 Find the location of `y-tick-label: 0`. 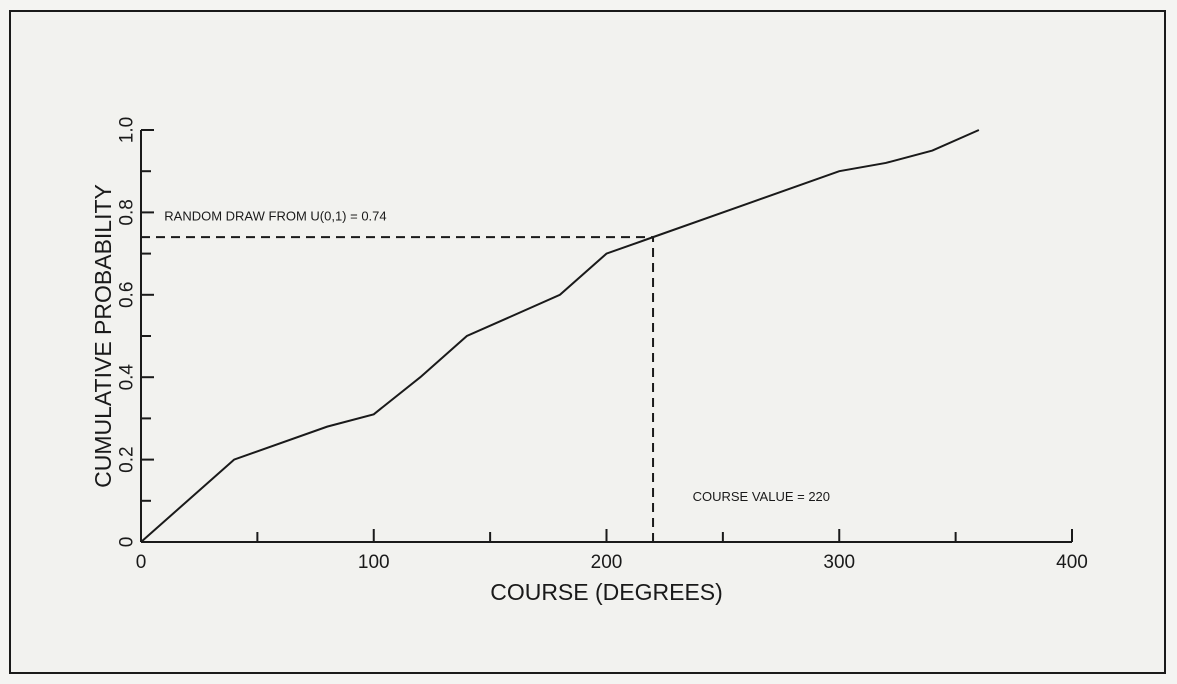

y-tick-label: 0 is located at coordinates (127, 542).